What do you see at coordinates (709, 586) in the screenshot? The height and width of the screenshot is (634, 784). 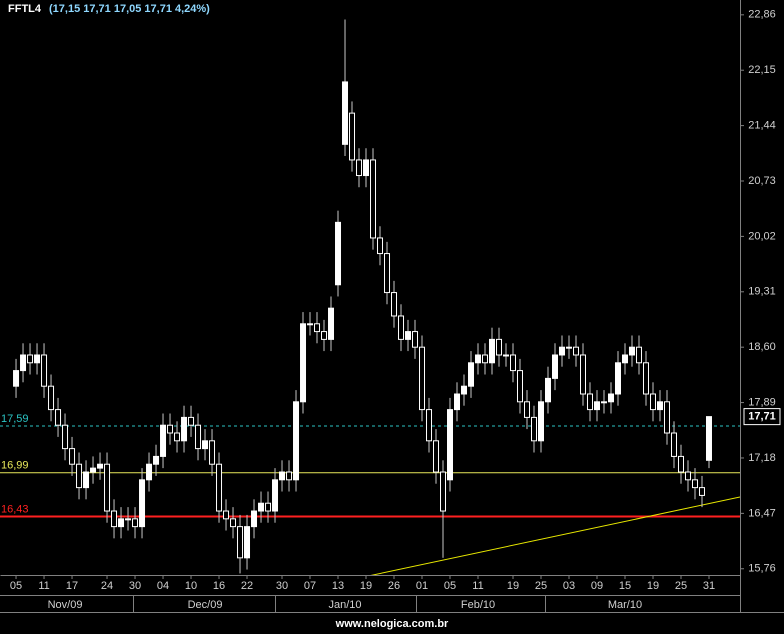 I see `x-tick-label: 31` at bounding box center [709, 586].